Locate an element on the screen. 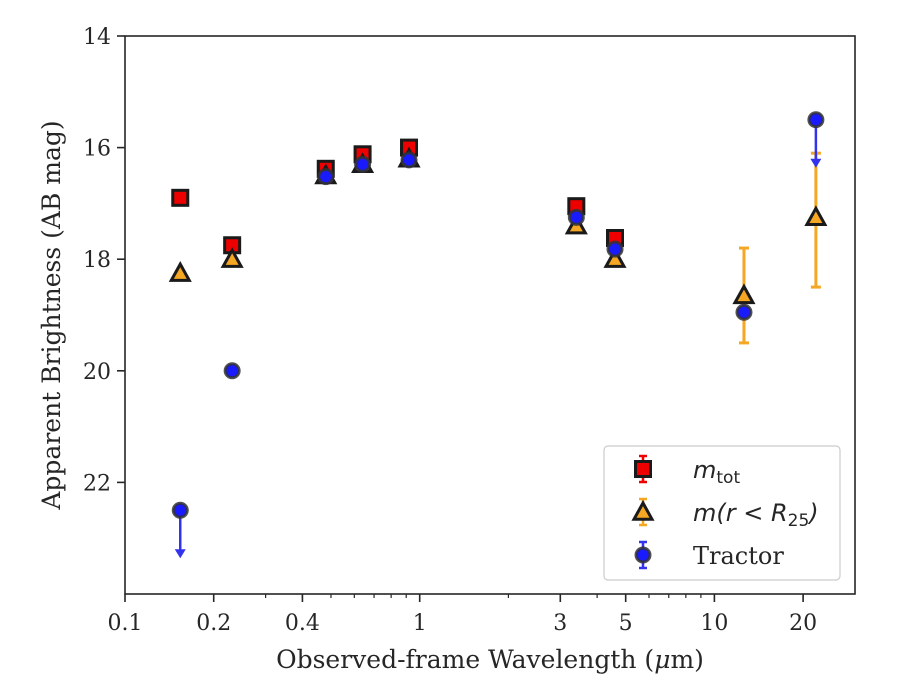 This screenshot has width=900, height=700. y-tick-label: 14 is located at coordinates (97, 37).